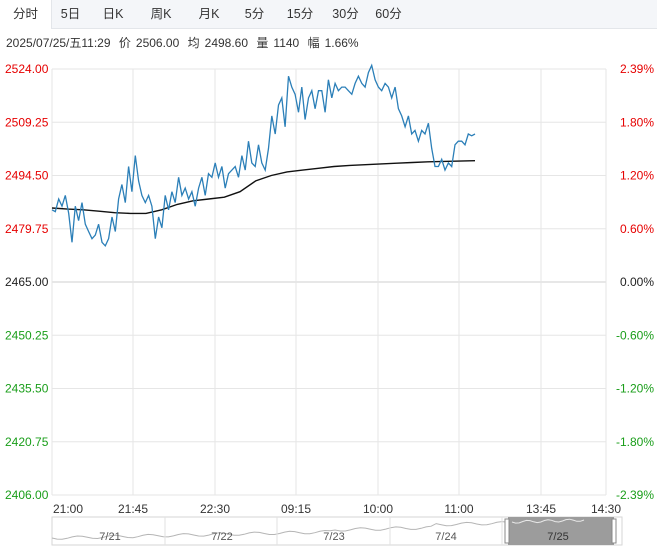  Describe the element at coordinates (113, 13) in the screenshot. I see `tab-3: 日K` at that location.